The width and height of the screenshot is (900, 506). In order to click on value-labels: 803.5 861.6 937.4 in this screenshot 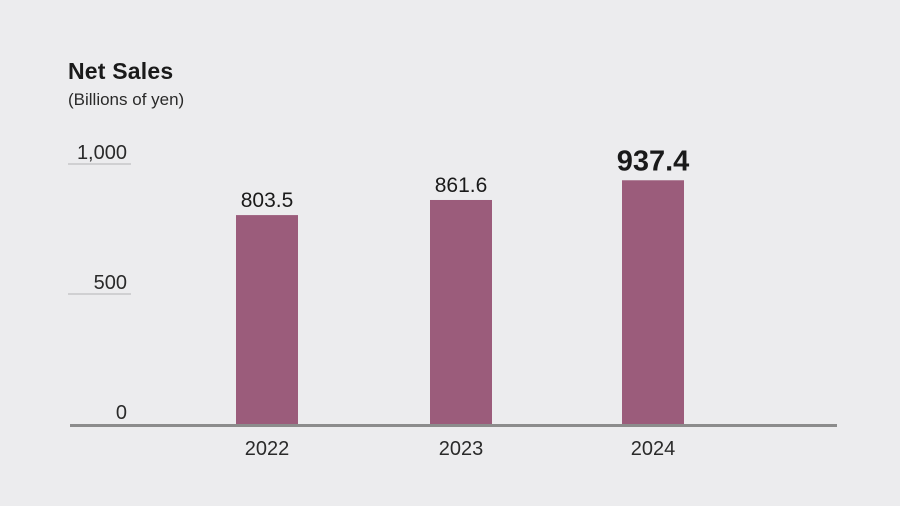, I will do `click(465, 178)`.